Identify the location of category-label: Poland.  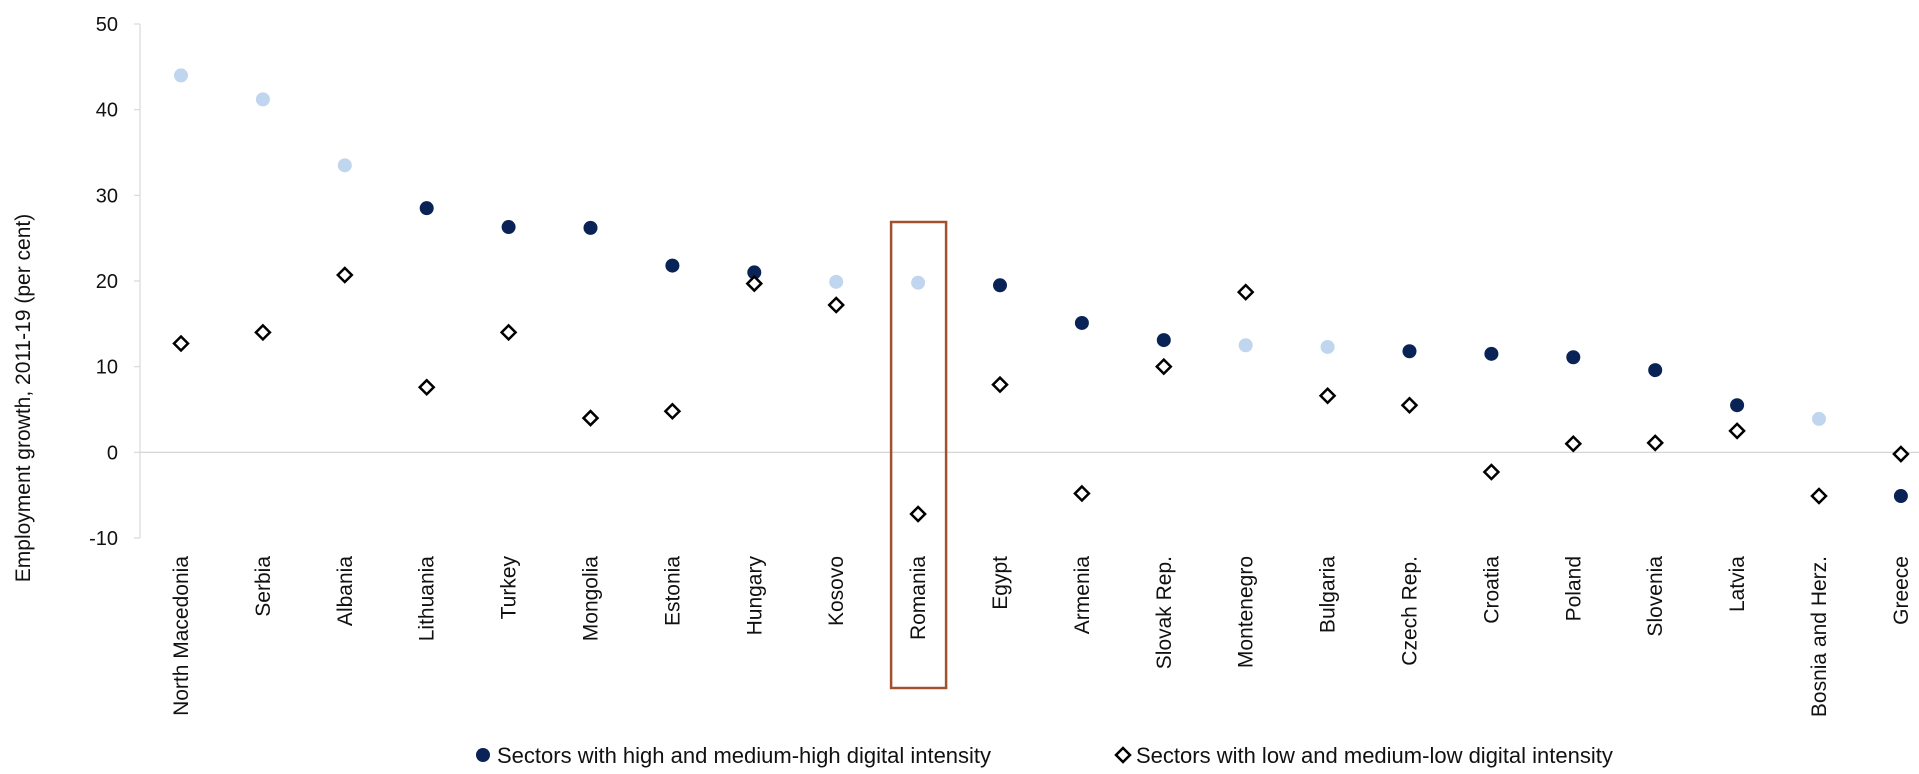
(1573, 588).